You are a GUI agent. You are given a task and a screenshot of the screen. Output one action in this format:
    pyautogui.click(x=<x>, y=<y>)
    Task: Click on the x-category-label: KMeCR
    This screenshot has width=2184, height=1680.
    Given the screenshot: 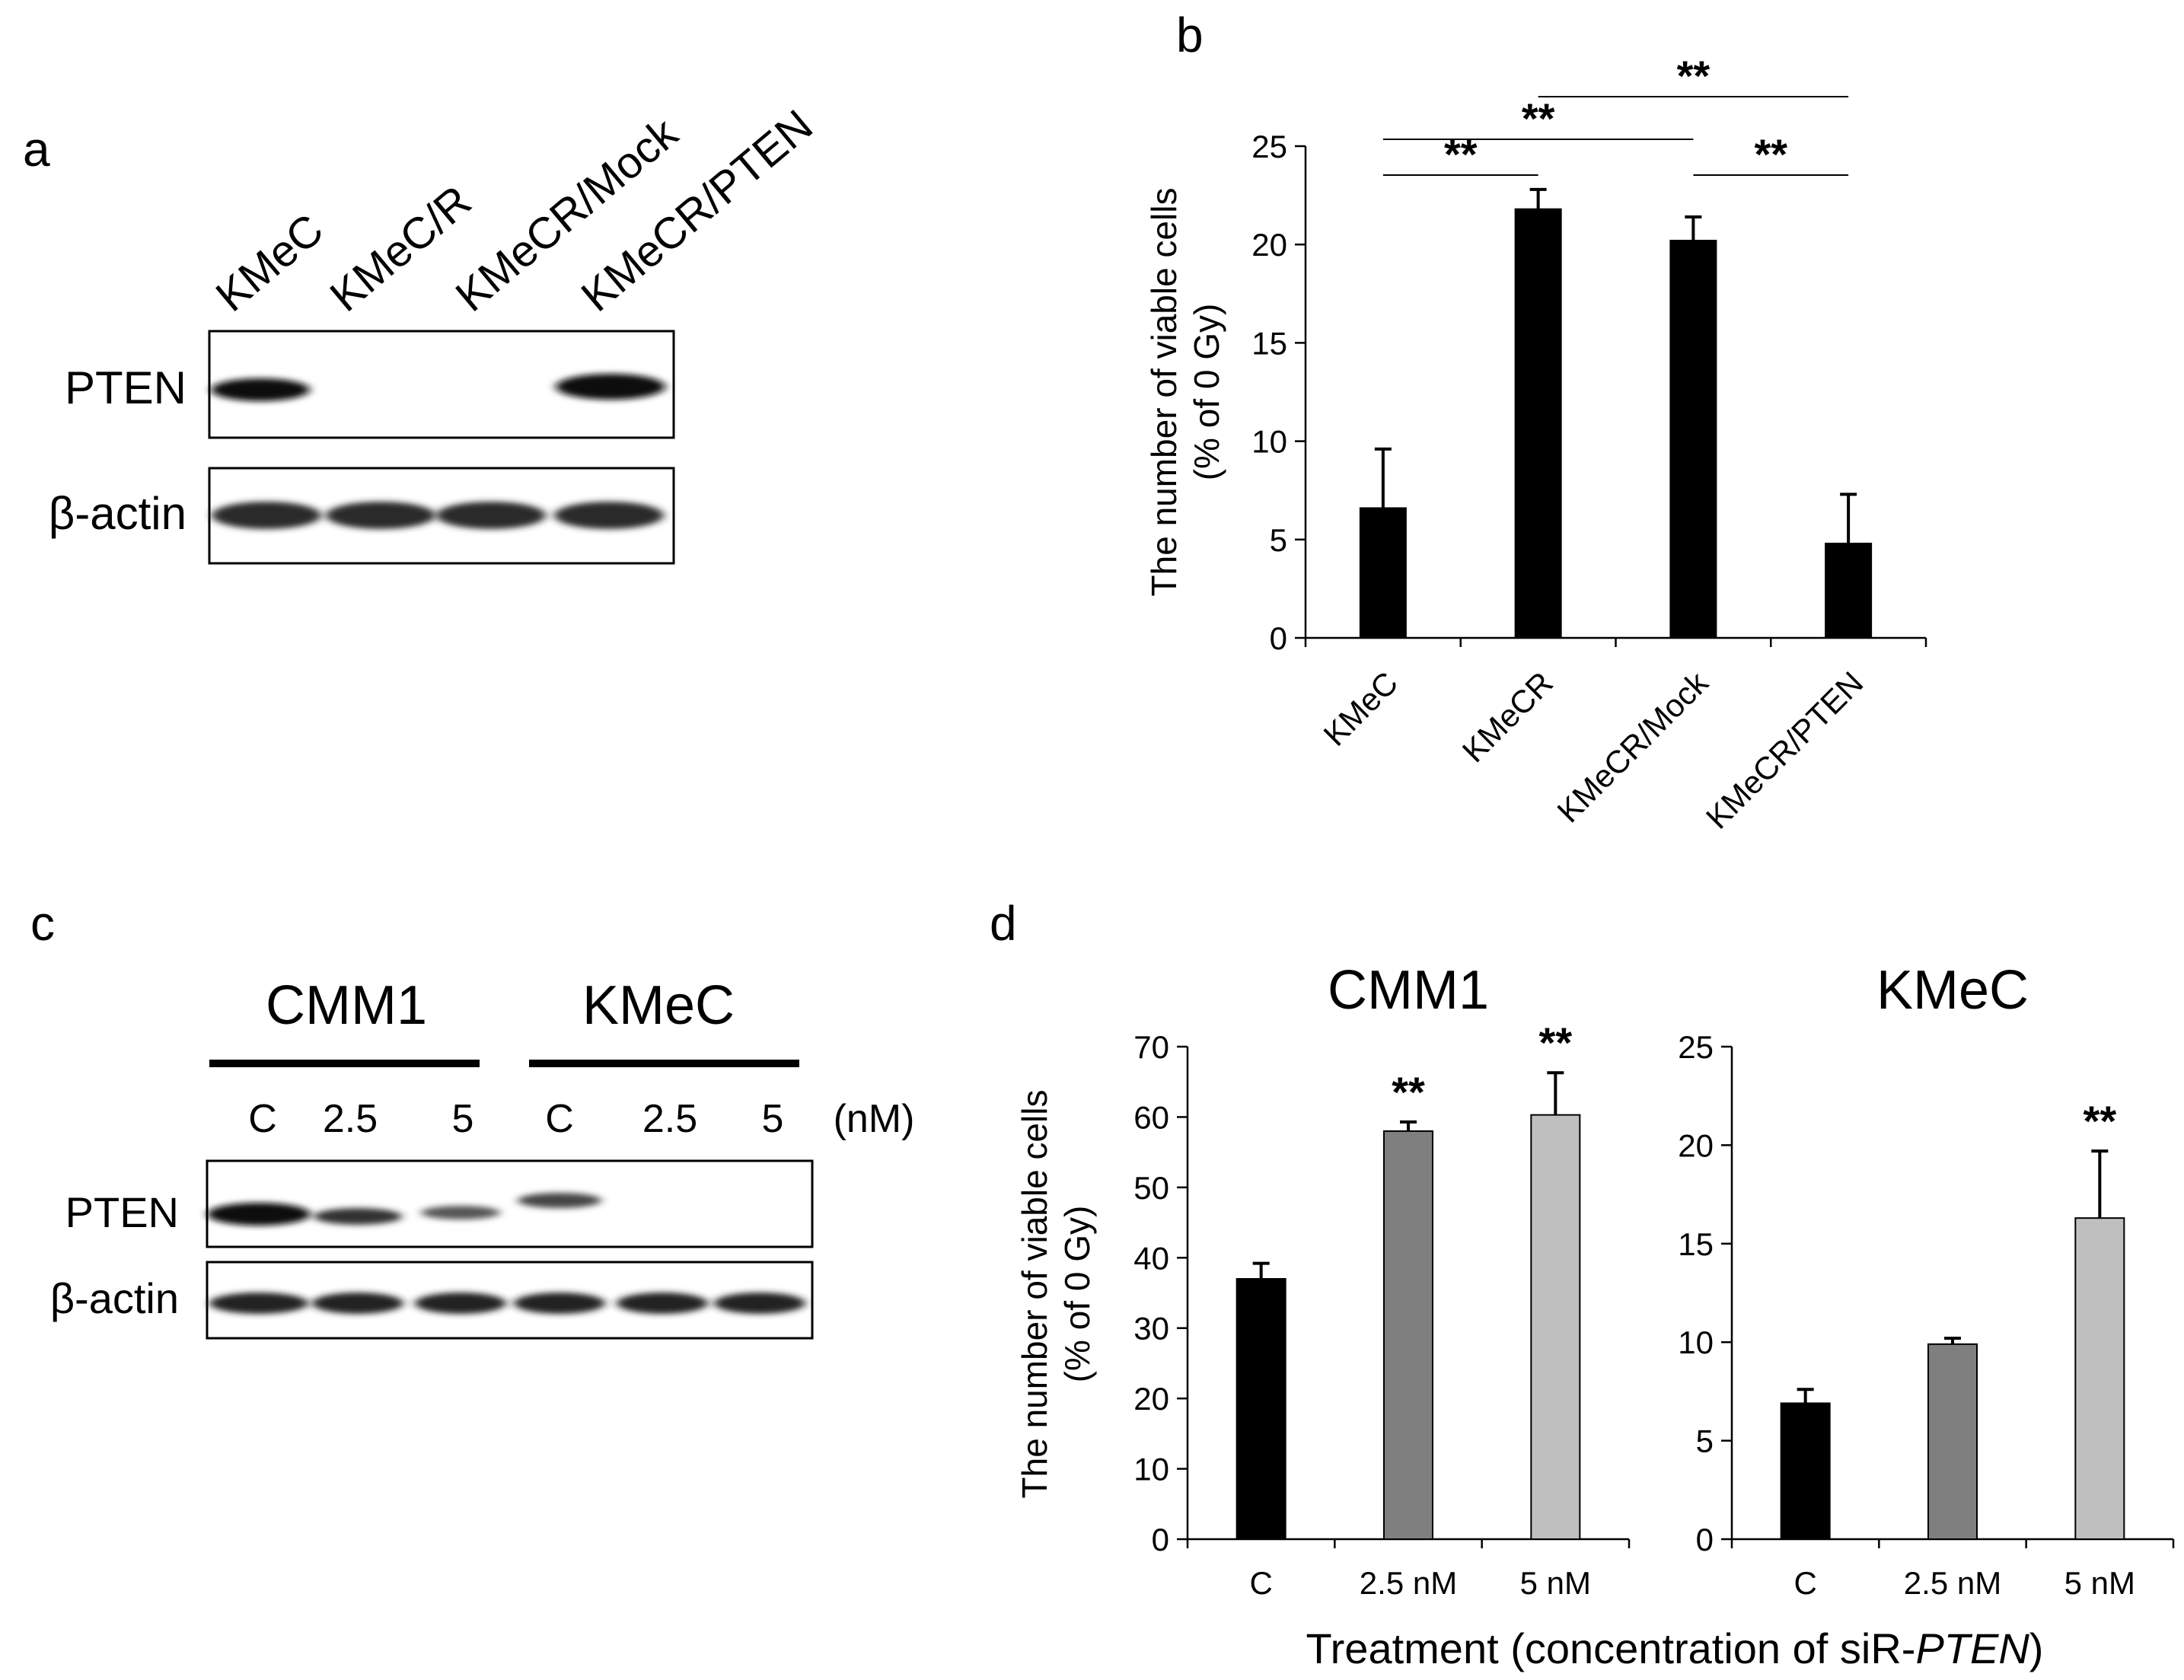 What is the action you would take?
    pyautogui.click(x=1507, y=717)
    